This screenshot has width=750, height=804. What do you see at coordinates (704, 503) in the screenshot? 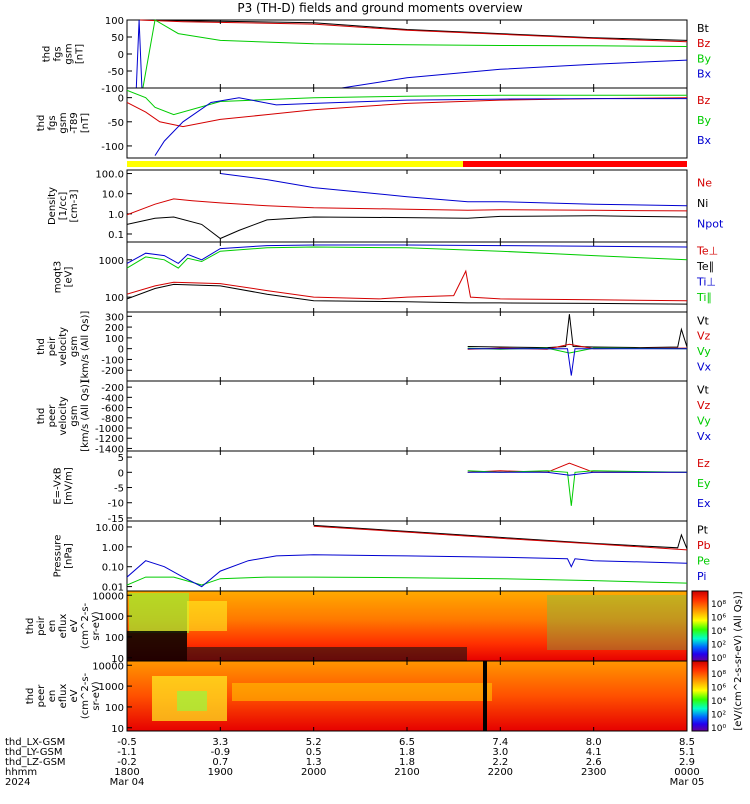
I see `legend-entry: Ex` at bounding box center [704, 503].